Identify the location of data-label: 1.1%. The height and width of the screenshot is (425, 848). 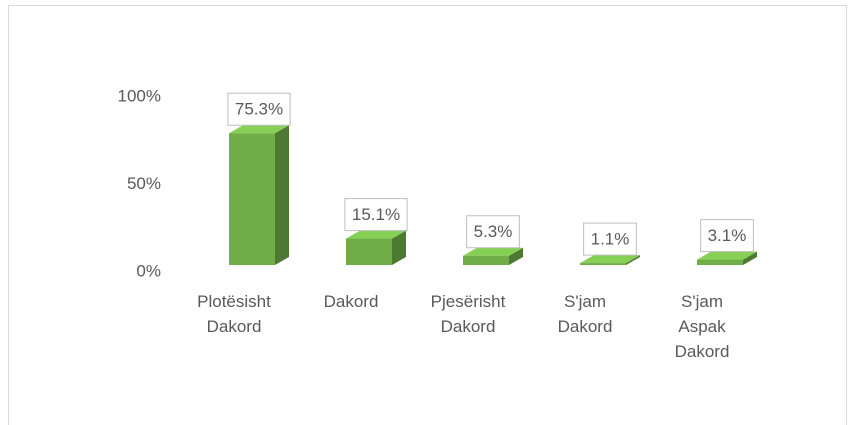
(610, 239).